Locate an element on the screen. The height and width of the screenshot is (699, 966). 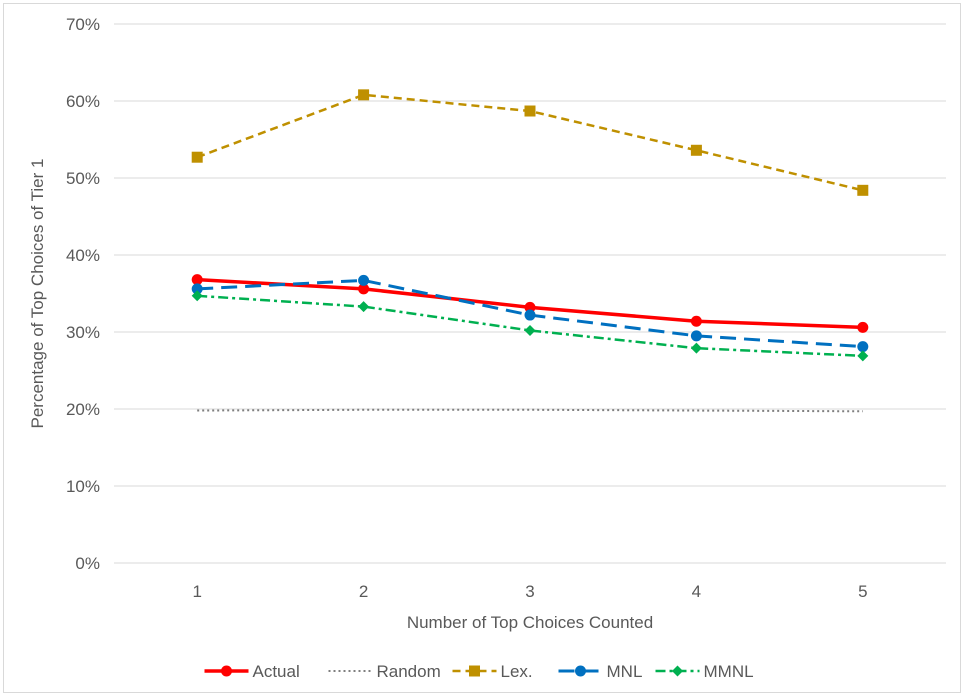
series-mmnl is located at coordinates (530, 326).